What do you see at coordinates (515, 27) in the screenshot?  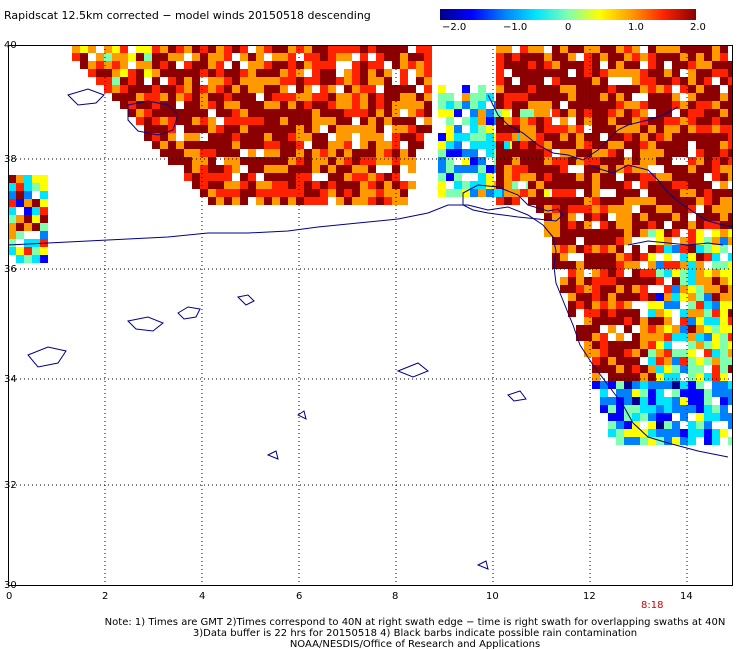 I see `colorbar-tick-label: −1.0` at bounding box center [515, 27].